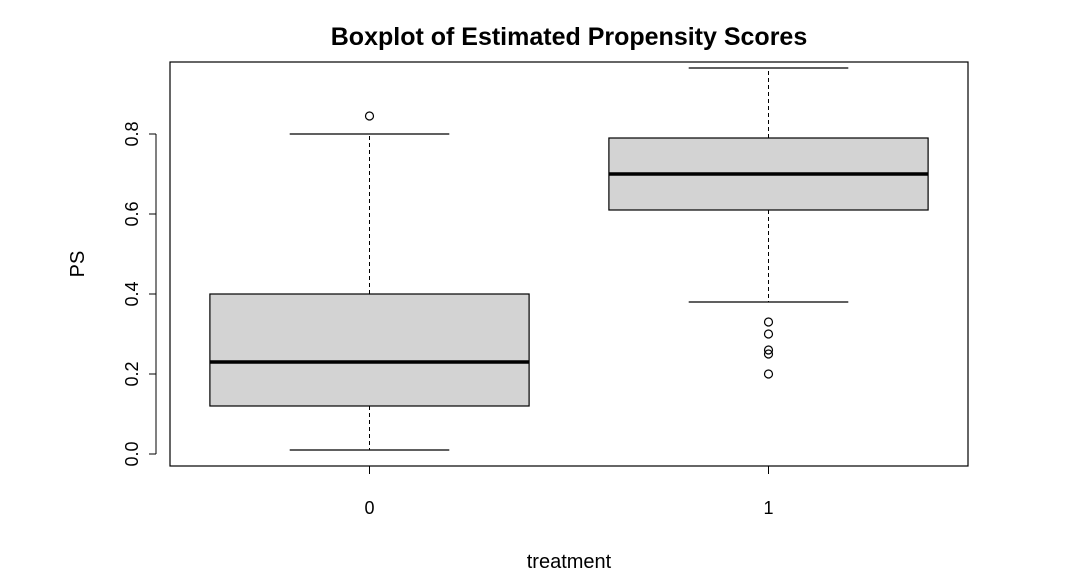 Image resolution: width=1084 pixels, height=586 pixels. I want to click on iqr-box, so click(369, 350).